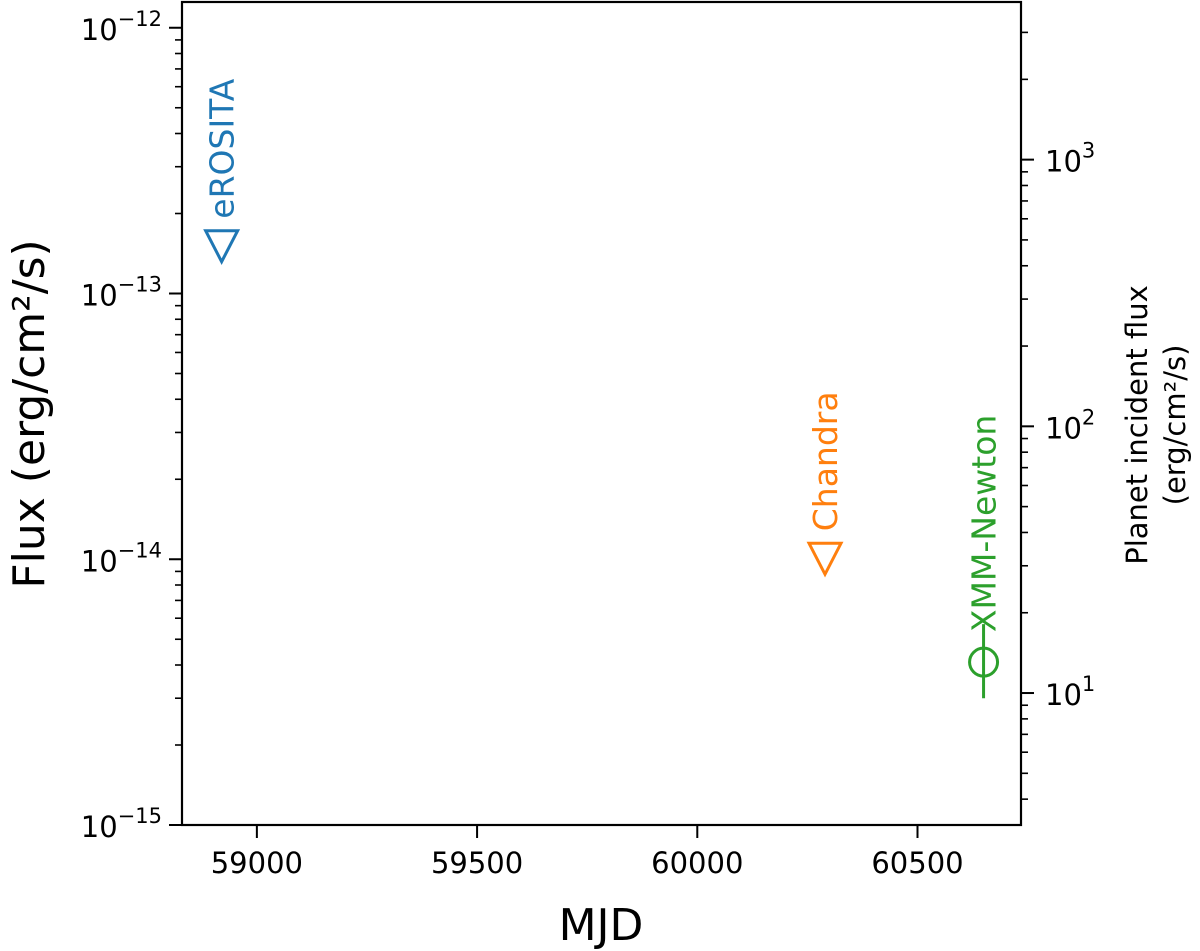 Image resolution: width=1200 pixels, height=951 pixels. What do you see at coordinates (825, 559) in the screenshot?
I see `chandra-marker` at bounding box center [825, 559].